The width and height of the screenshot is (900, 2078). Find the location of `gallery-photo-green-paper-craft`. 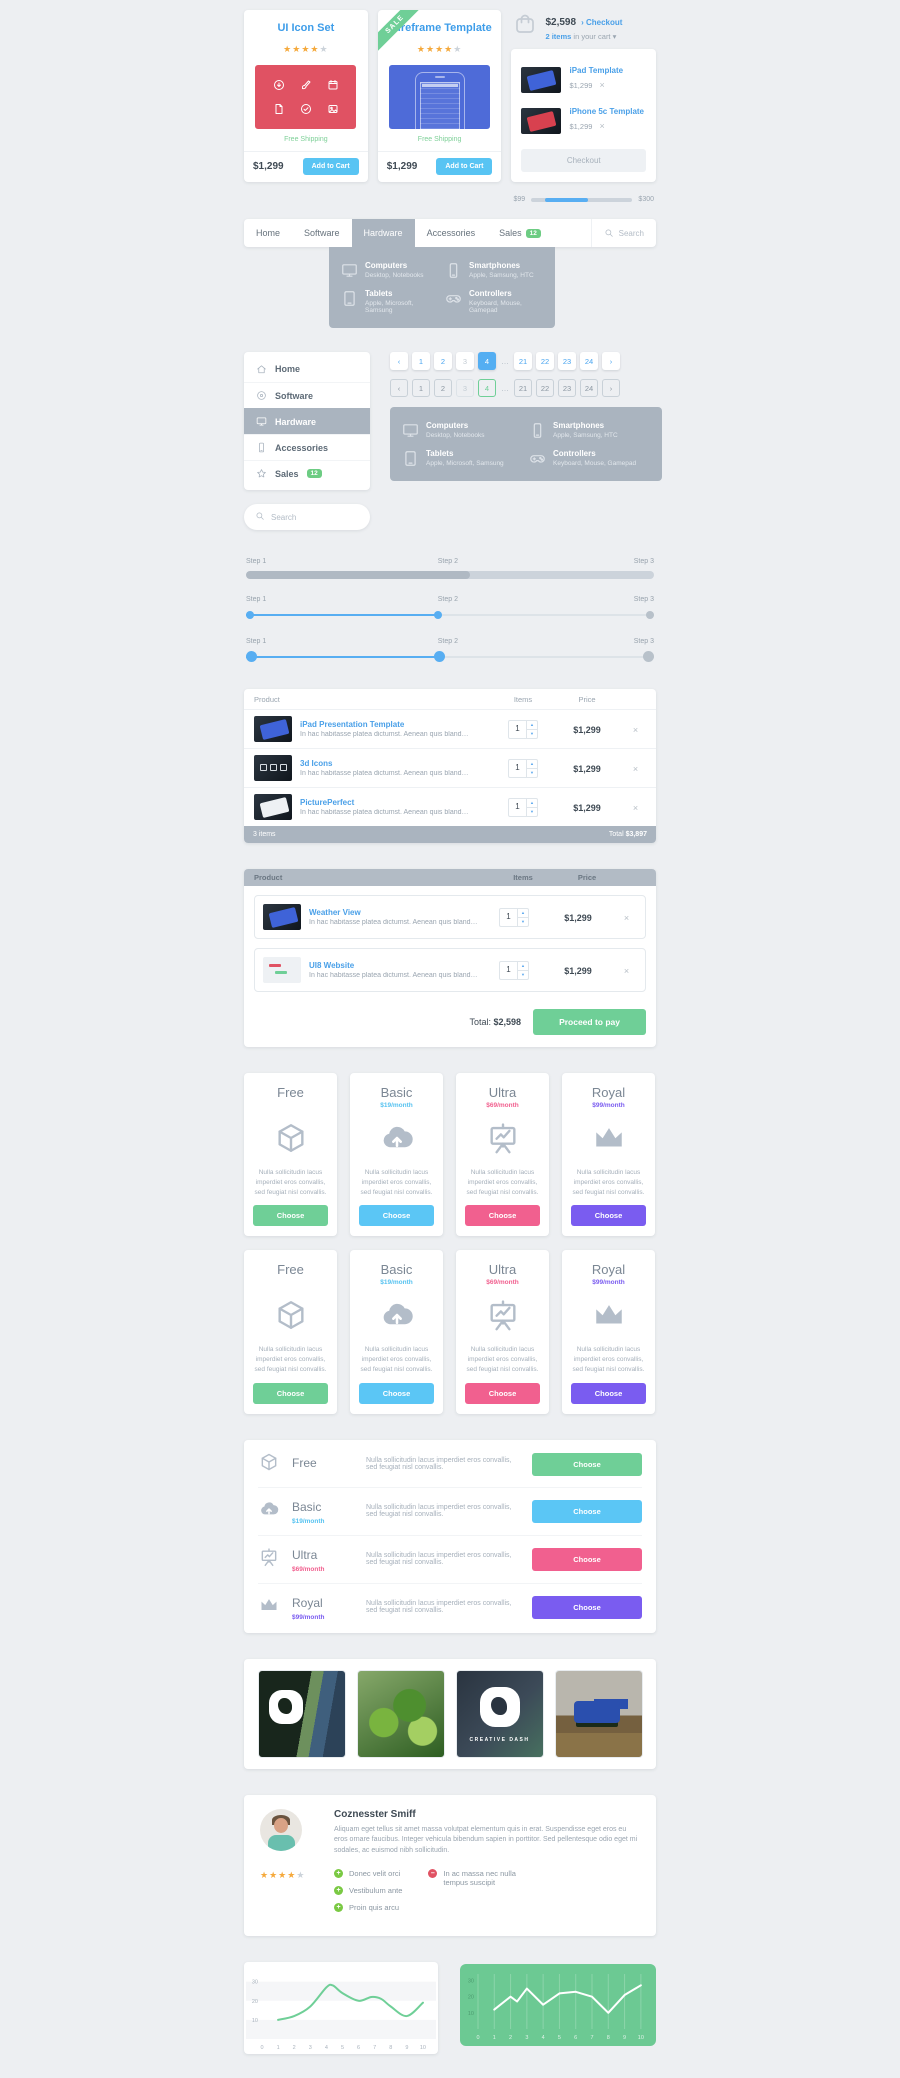

gallery-photo-green-paper-craft is located at coordinates (400, 1713).